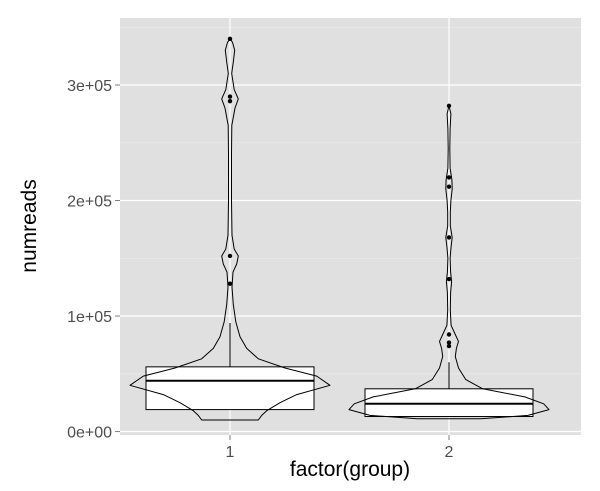 Image resolution: width=600 pixels, height=491 pixels. Describe the element at coordinates (29, 225) in the screenshot. I see `y-axis-title: numreads` at that location.